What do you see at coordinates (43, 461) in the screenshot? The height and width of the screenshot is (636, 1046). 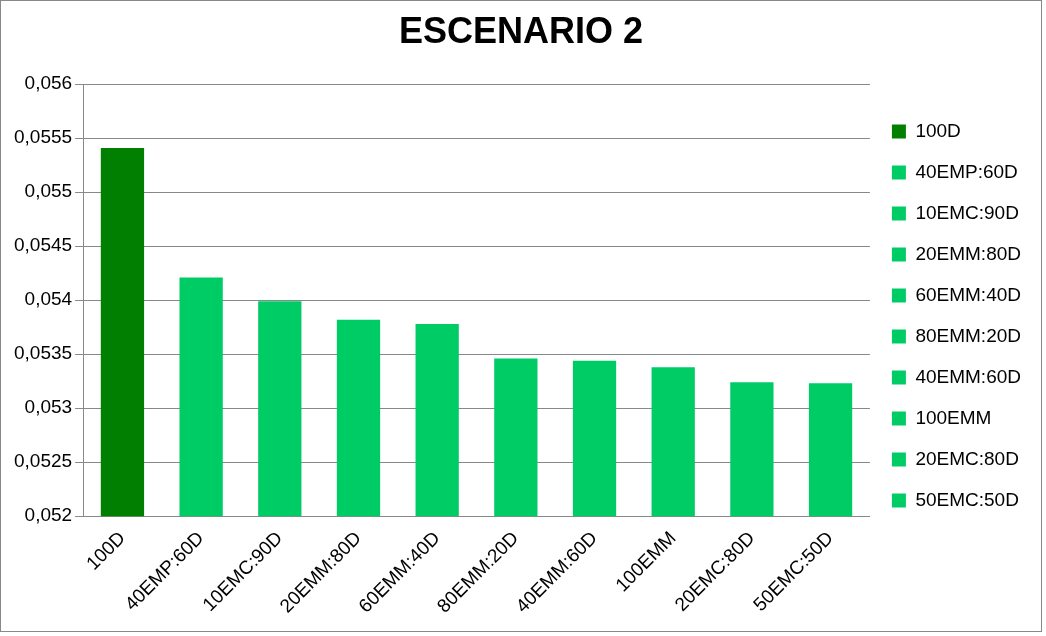 I see `y-tick-label: 0,0525` at bounding box center [43, 461].